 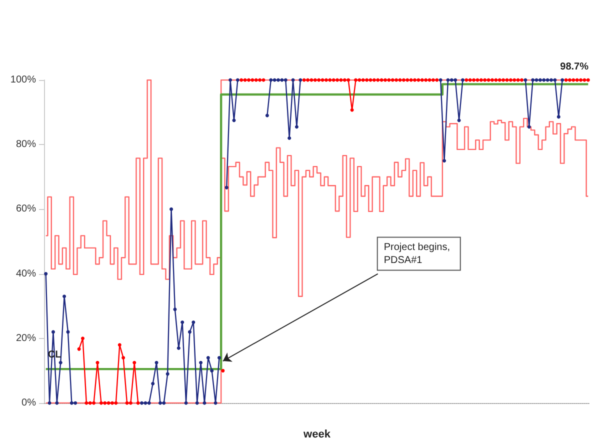 I want to click on x-axis-title: week, so click(x=317, y=434).